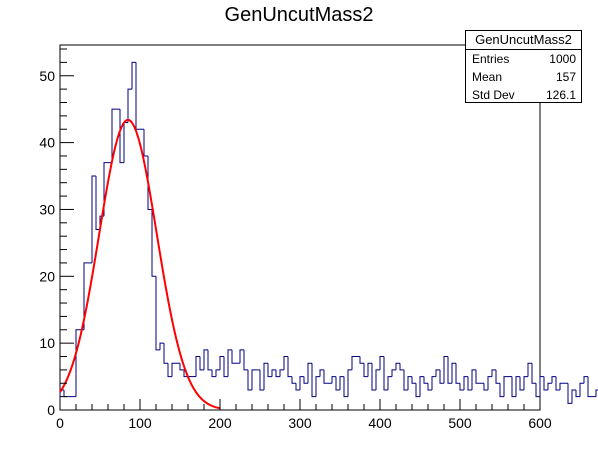  Describe the element at coordinates (380, 423) in the screenshot. I see `x-tick-label: 400` at that location.